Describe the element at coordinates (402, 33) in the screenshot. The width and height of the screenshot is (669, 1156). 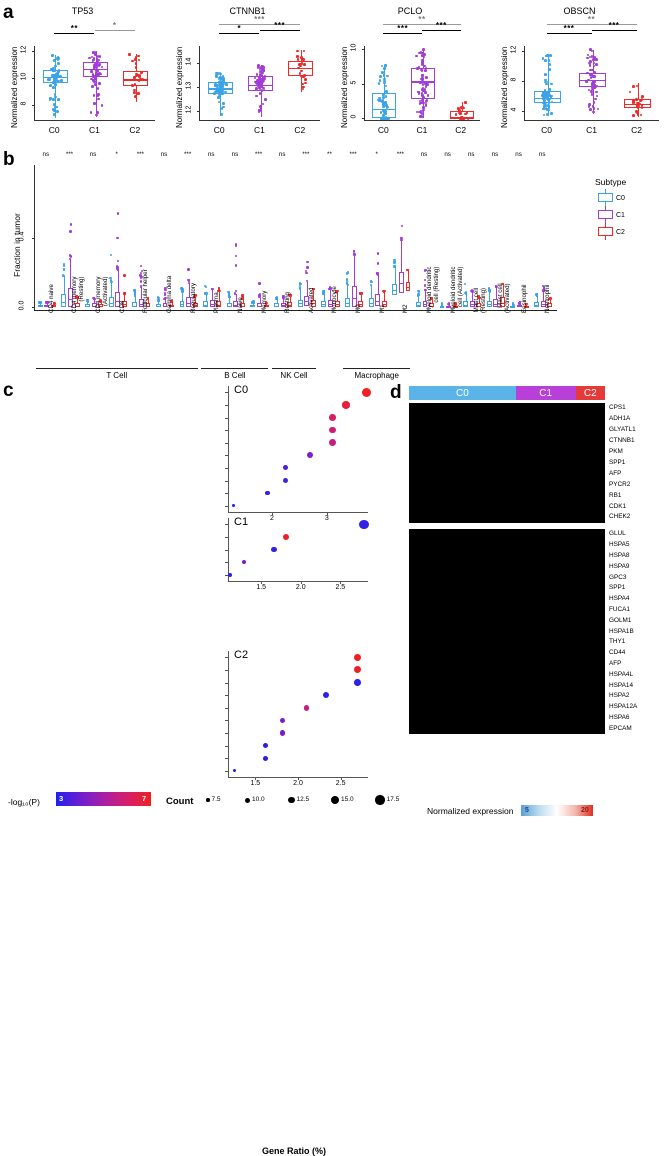
I see `significance-bar` at that location.